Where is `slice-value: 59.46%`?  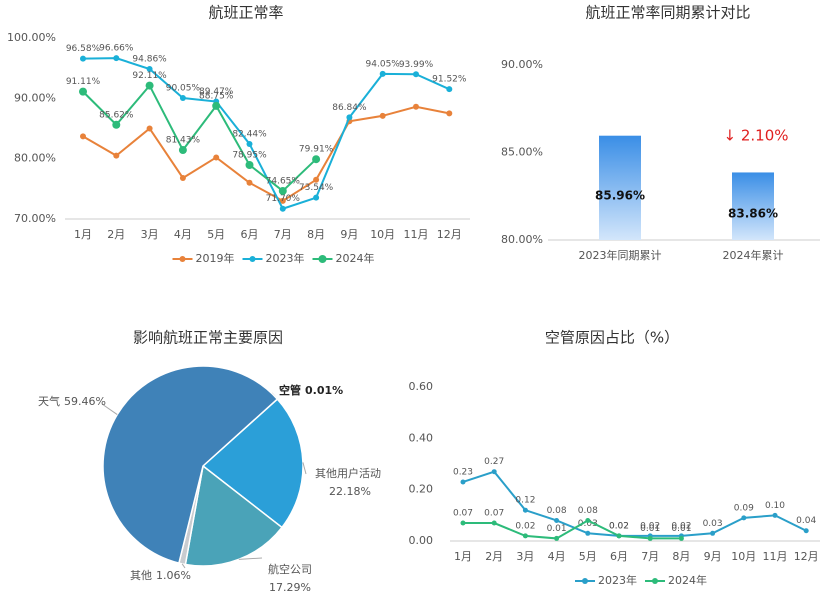 slice-value: 59.46% is located at coordinates (85, 401).